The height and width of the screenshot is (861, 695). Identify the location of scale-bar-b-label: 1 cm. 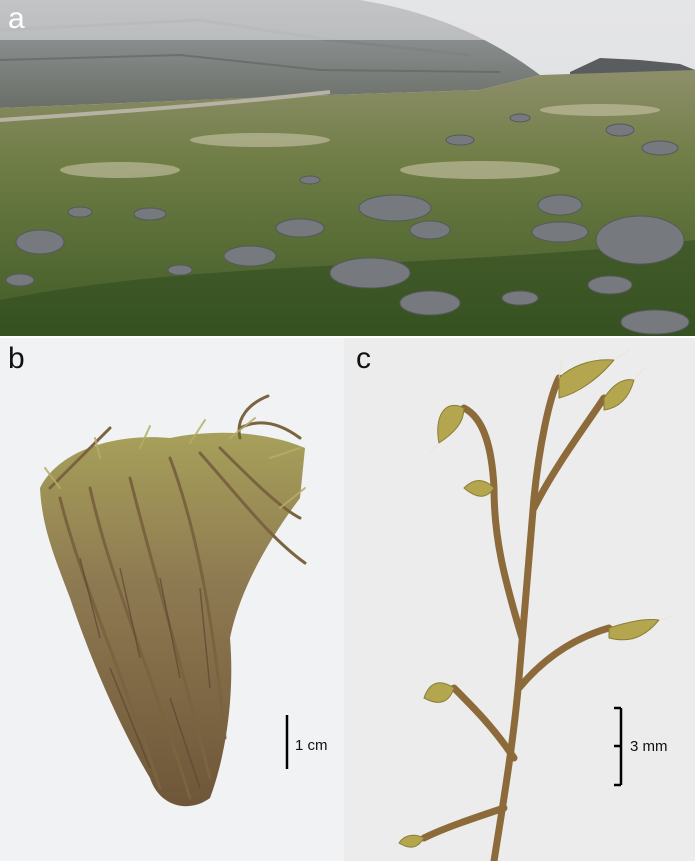
(311, 745).